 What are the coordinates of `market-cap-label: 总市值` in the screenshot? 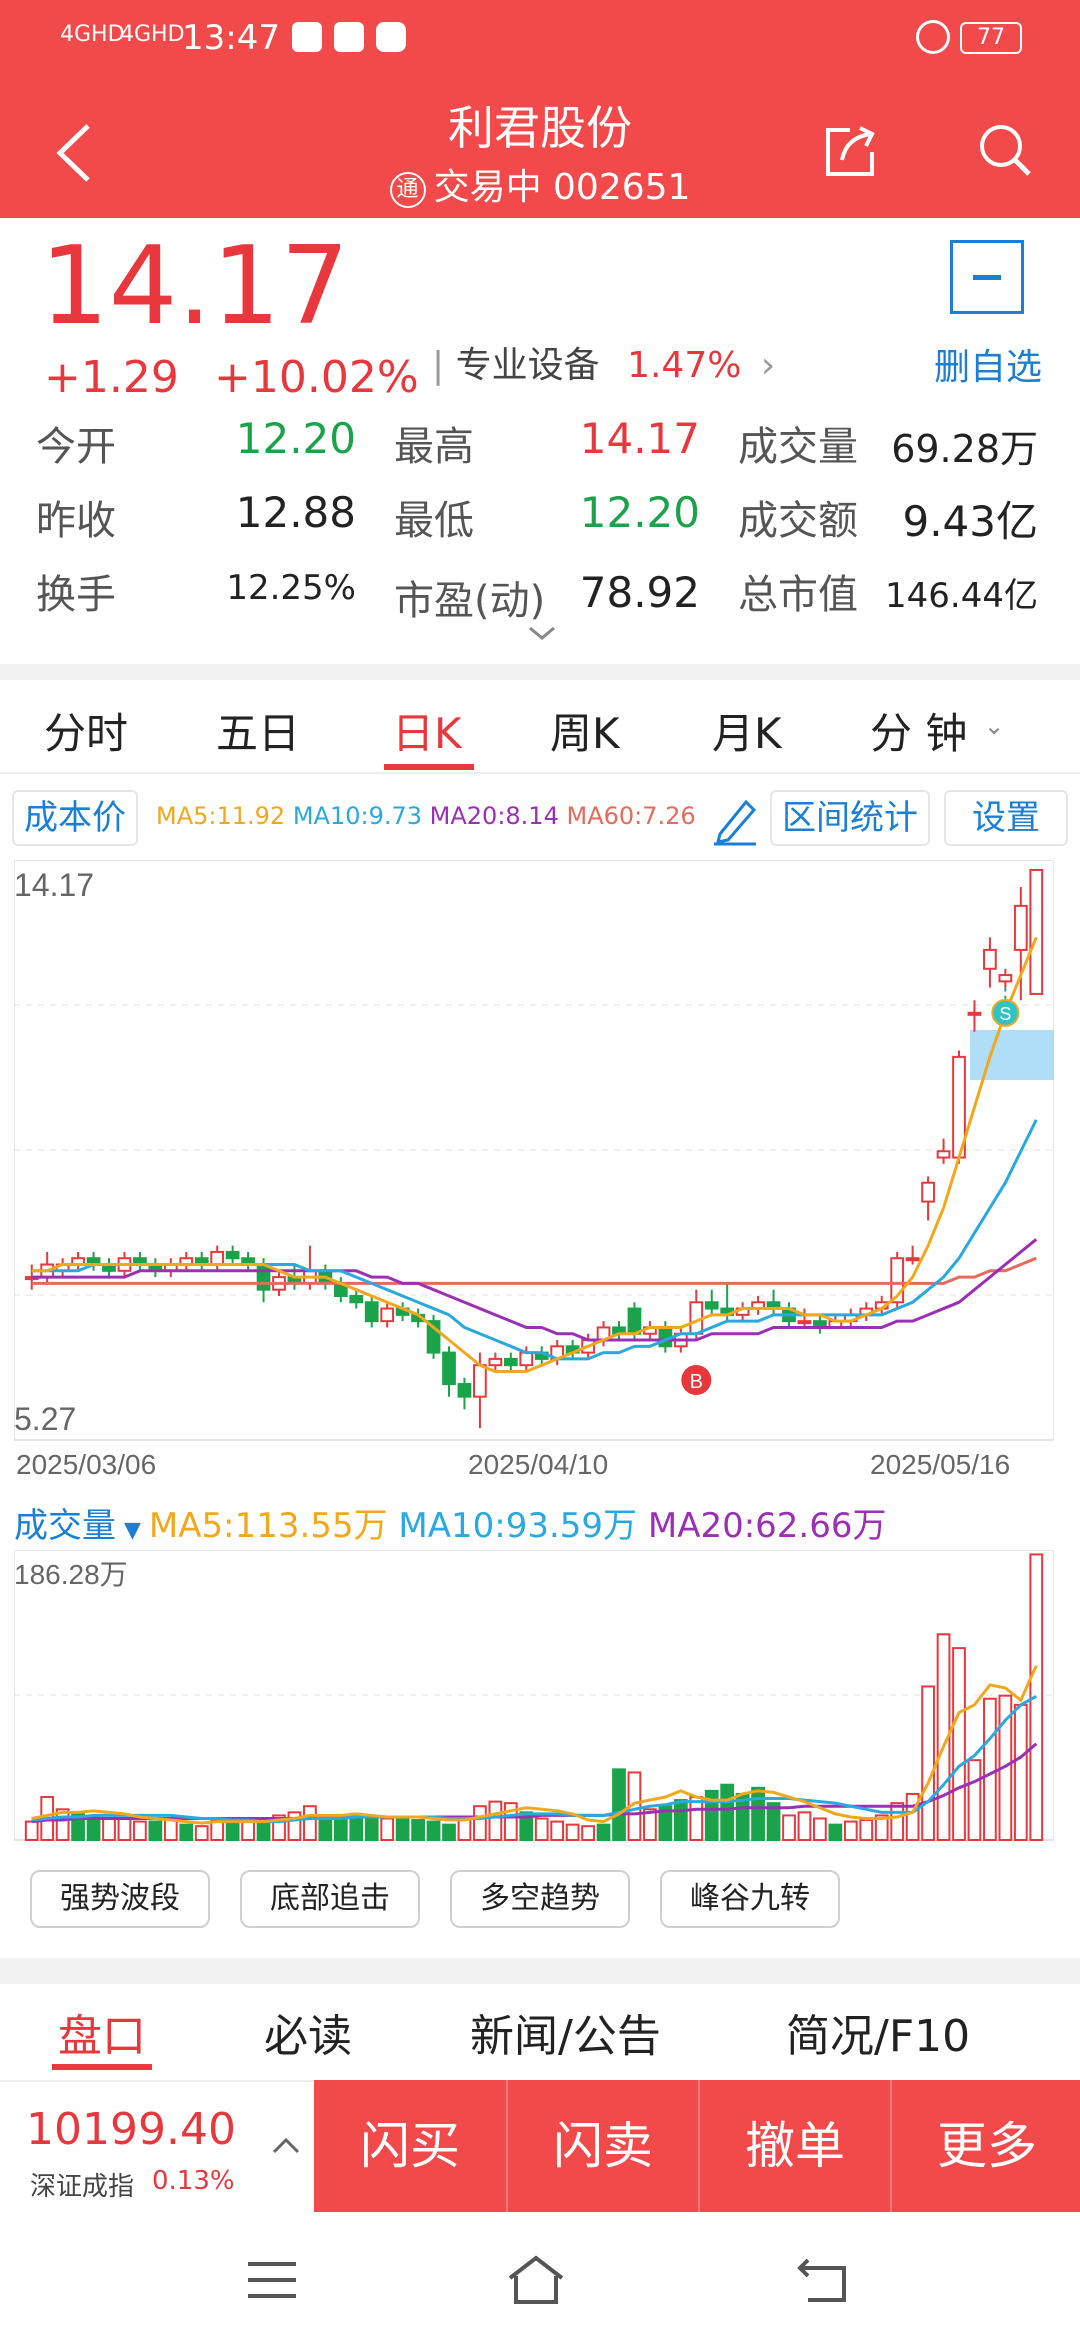 It's located at (798, 595).